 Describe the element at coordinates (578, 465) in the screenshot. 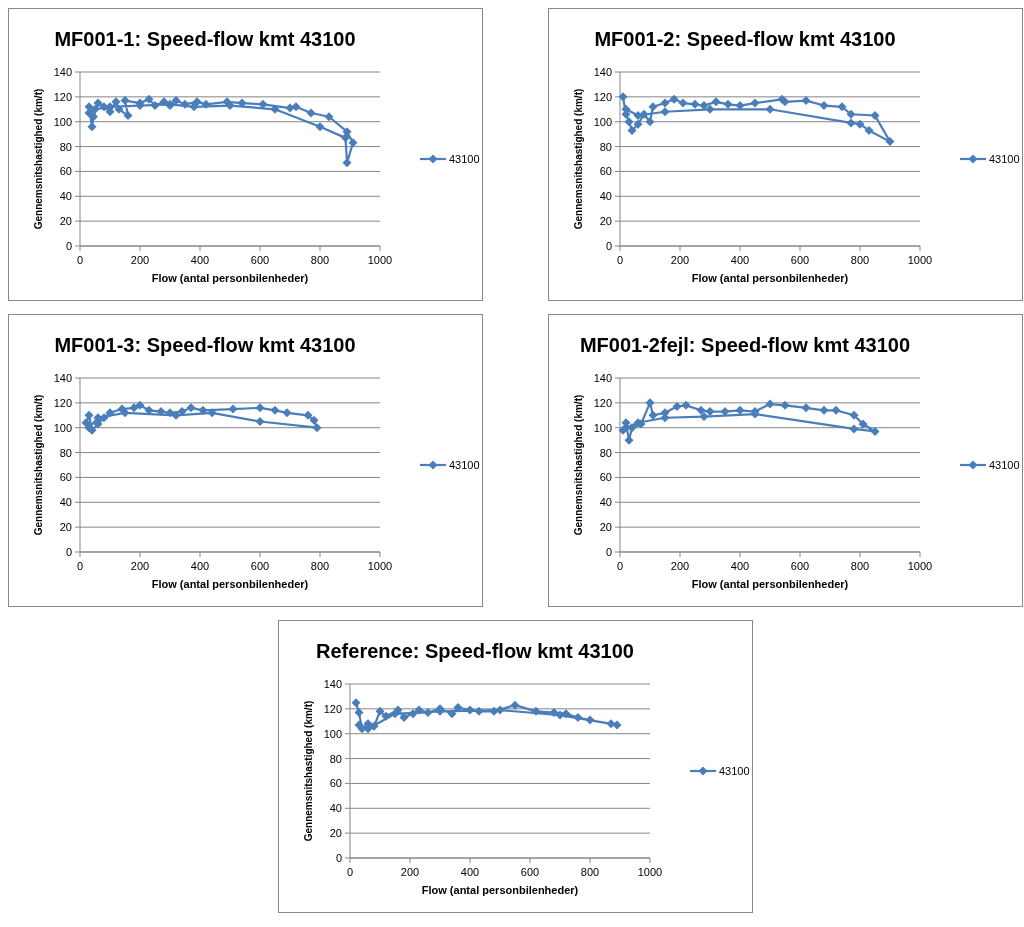

I see `y-axis-title: Gennemsnitshastighed (km/t)` at that location.